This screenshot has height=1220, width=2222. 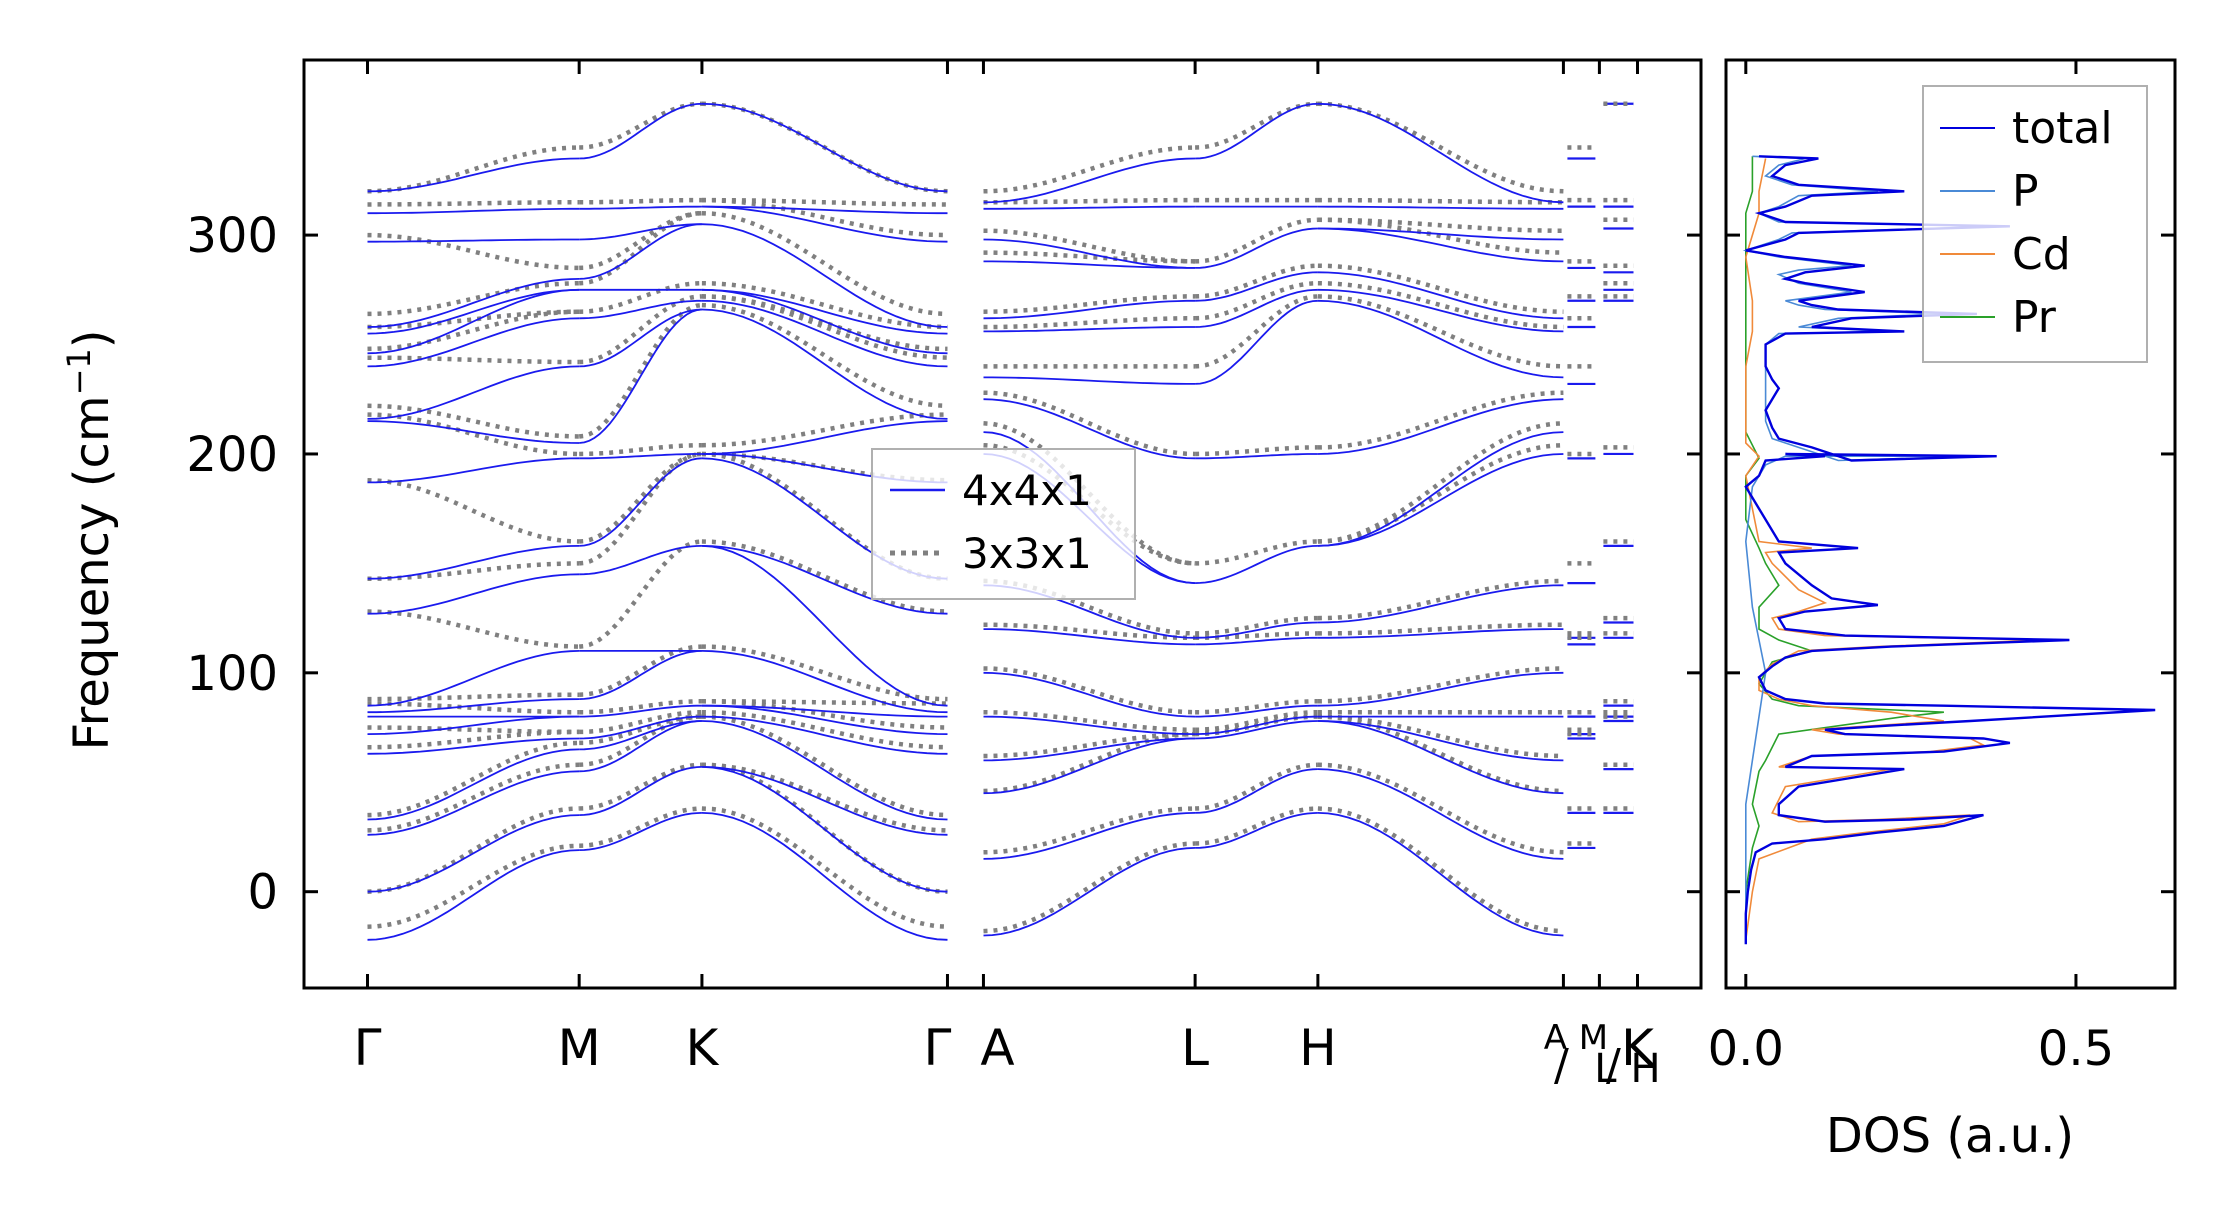 I want to click on y-axis-label-main: Frequency (cm, so click(x=92, y=572).